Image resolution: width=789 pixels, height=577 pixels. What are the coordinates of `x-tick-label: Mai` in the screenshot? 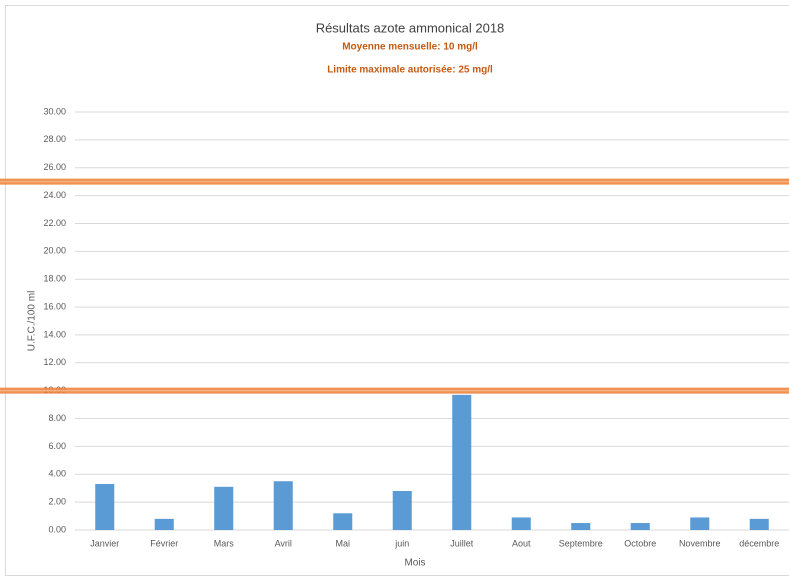 It's located at (342, 543).